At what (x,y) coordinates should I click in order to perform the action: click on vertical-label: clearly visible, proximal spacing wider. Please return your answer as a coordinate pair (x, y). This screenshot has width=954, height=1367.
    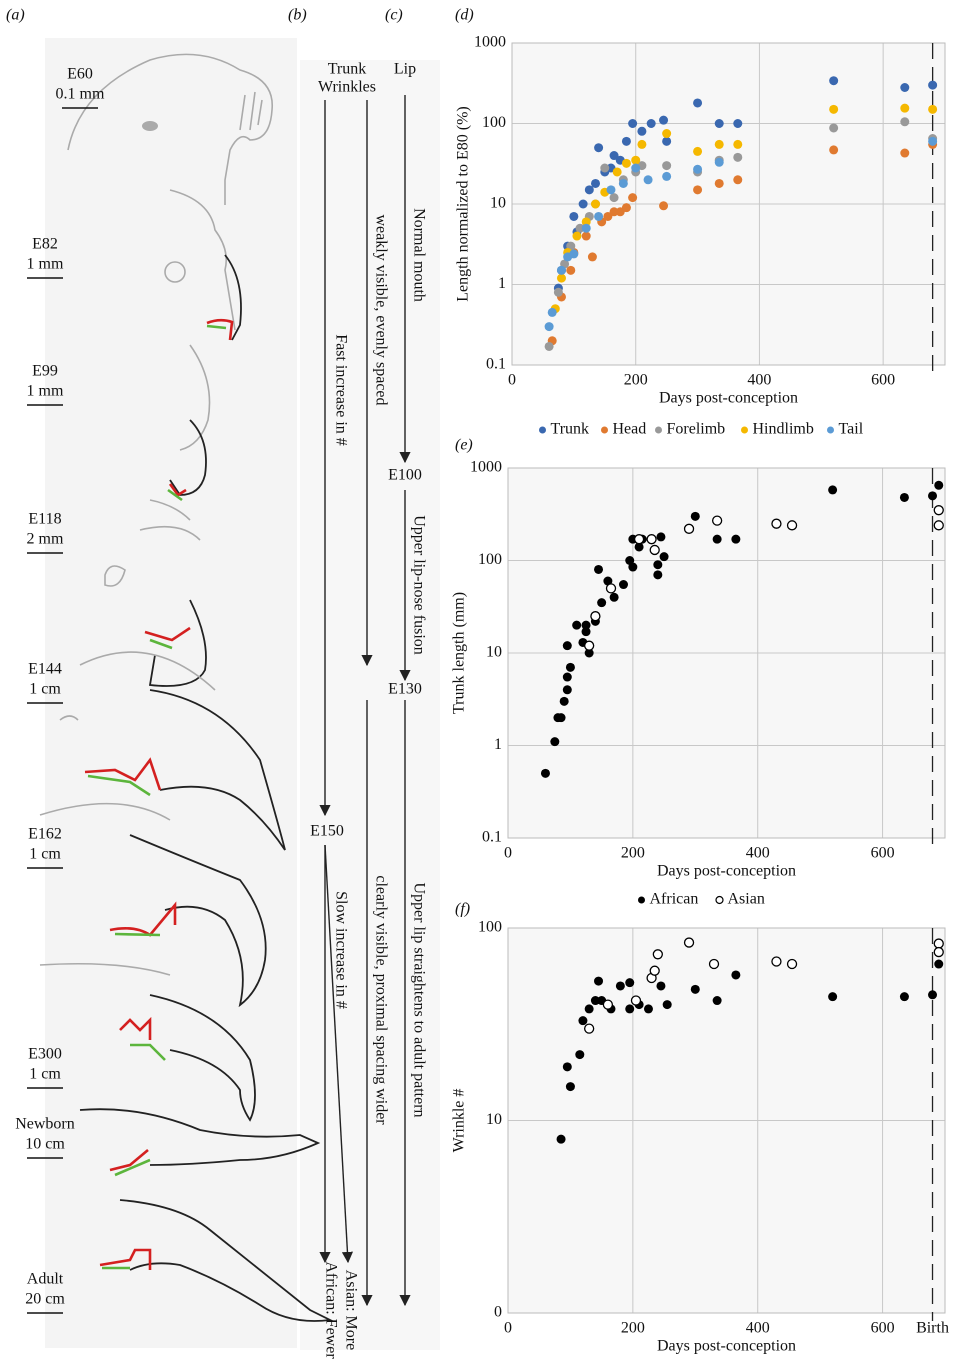
    Looking at the image, I should click on (380, 1000).